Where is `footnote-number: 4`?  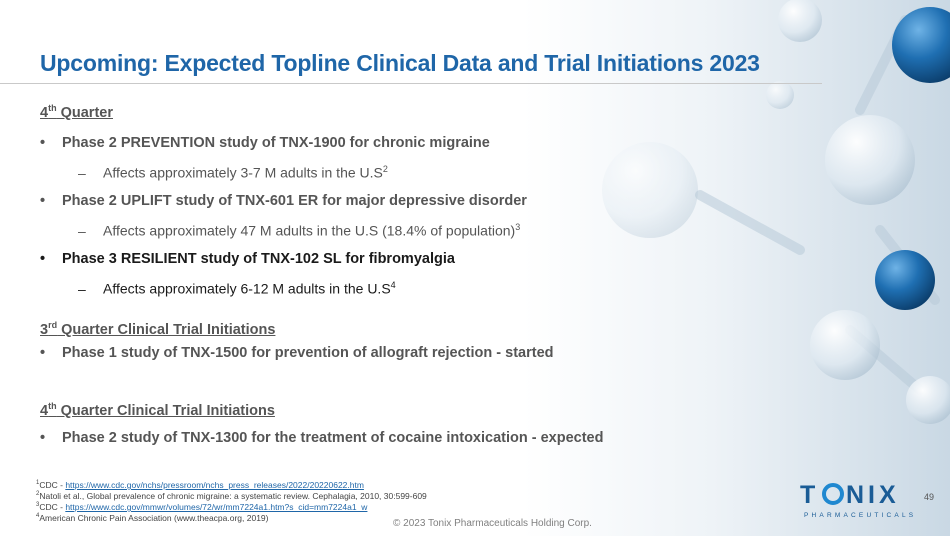 footnote-number: 4 is located at coordinates (38, 516).